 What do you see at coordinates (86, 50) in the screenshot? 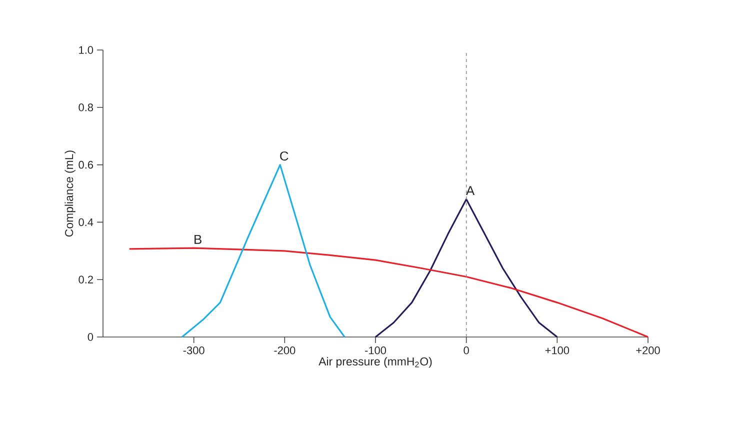
I see `y-tick-label: 1.0` at bounding box center [86, 50].